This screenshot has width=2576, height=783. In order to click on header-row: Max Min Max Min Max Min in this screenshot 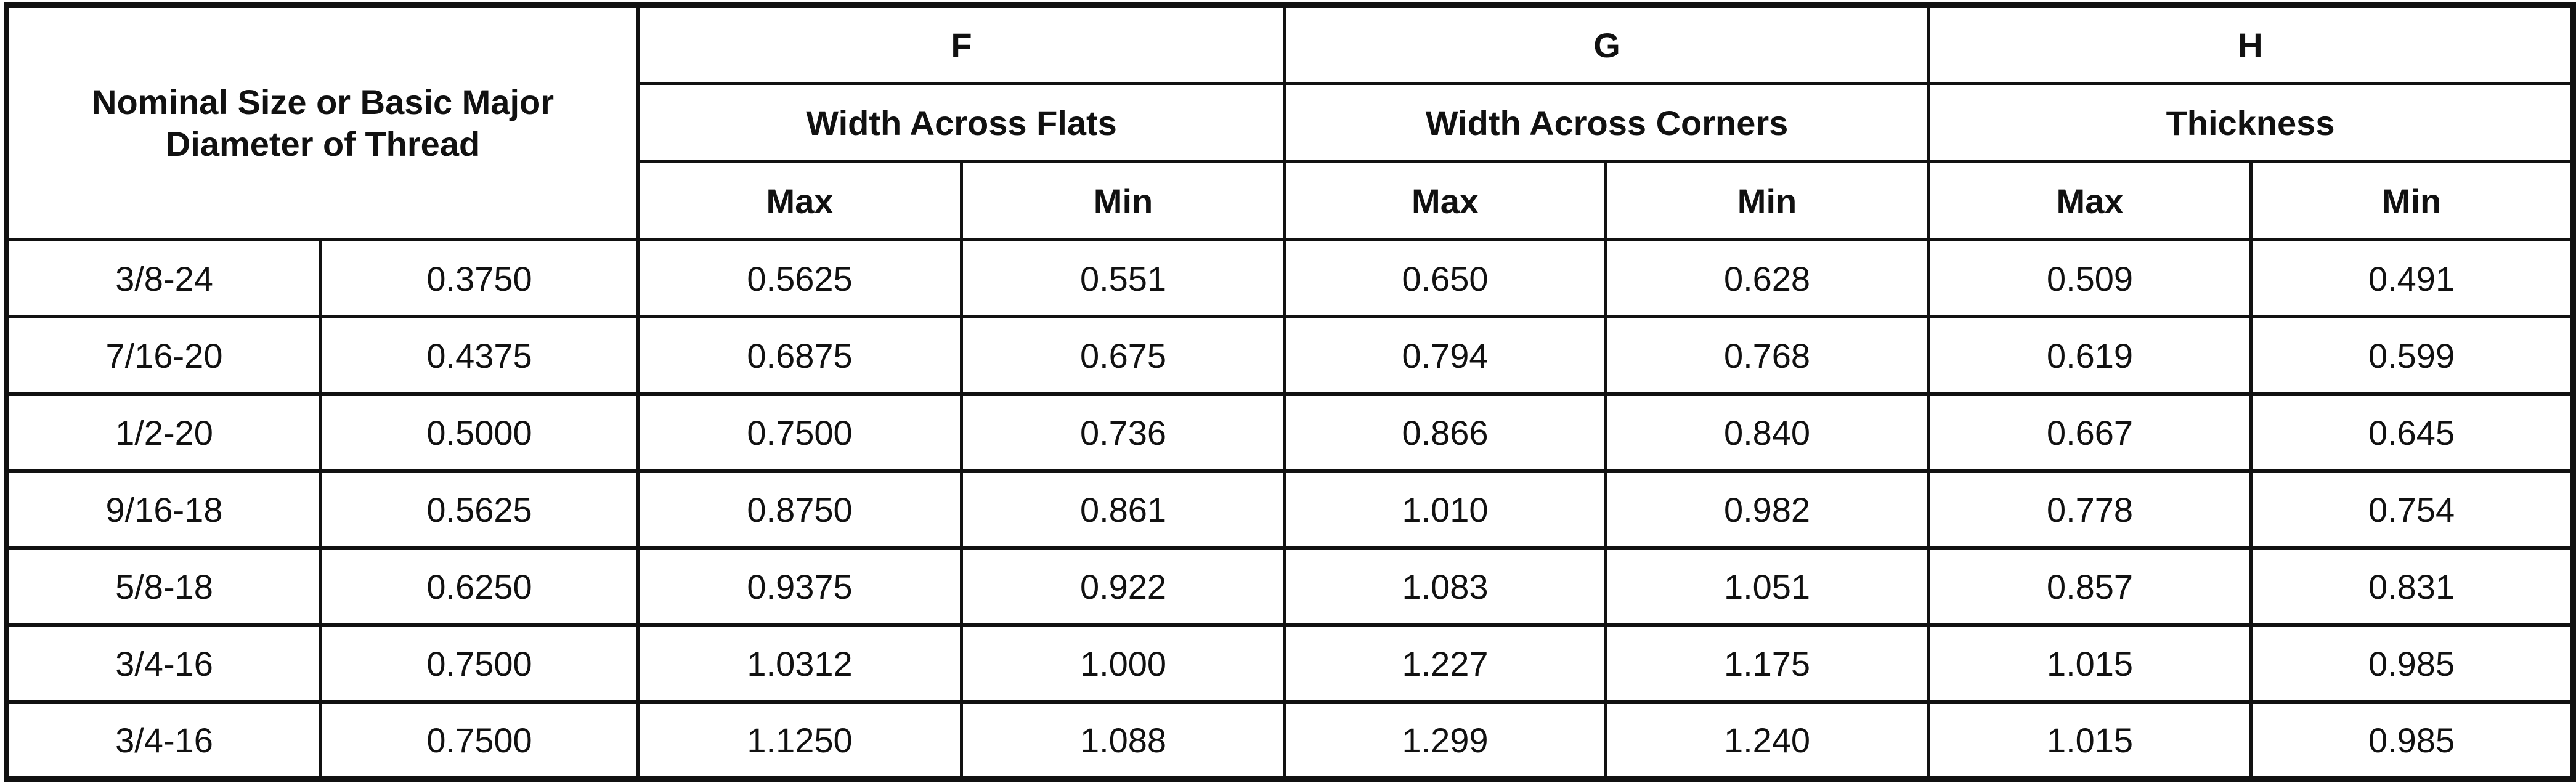, I will do `click(1291, 201)`.